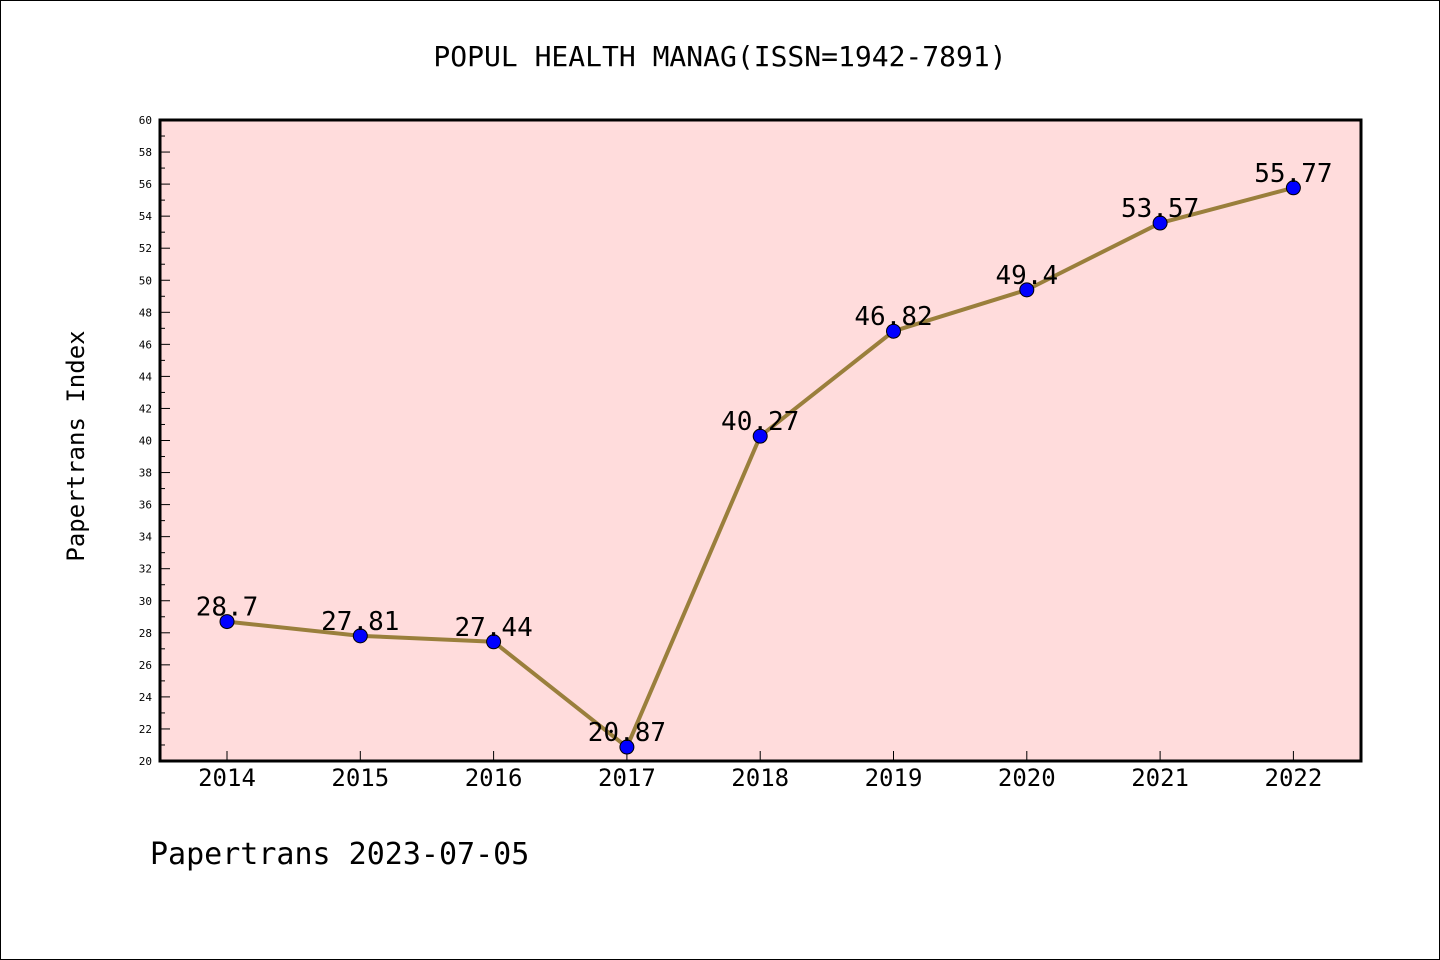  Describe the element at coordinates (145, 408) in the screenshot. I see `y-tick-label: 42` at that location.